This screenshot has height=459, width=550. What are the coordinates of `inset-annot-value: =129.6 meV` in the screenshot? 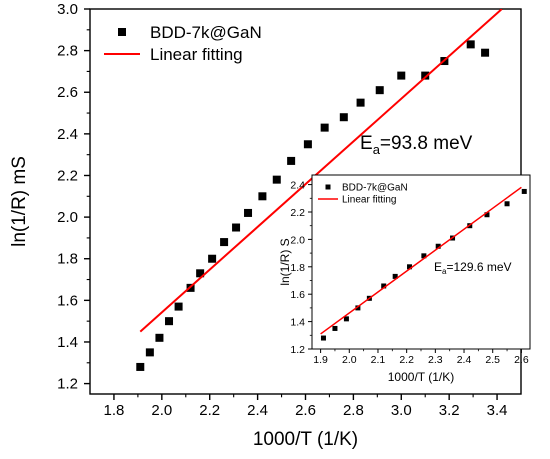 It's located at (478, 267).